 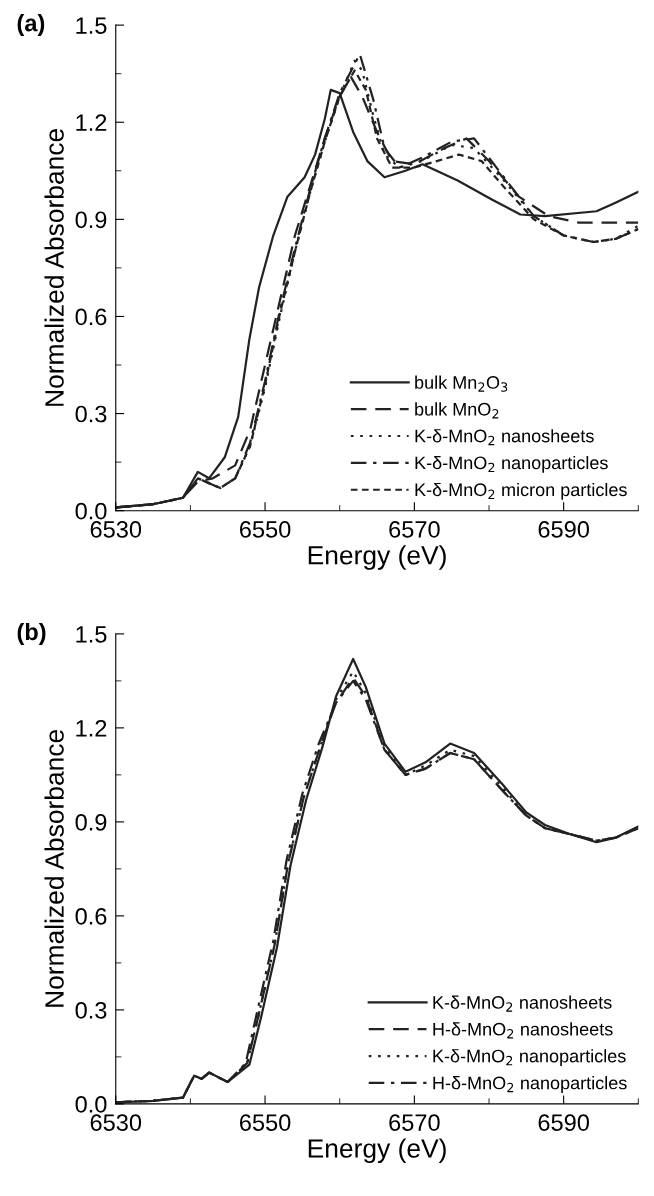 What do you see at coordinates (457, 410) in the screenshot?
I see `legend-label: bulk MnO$_{2}$` at bounding box center [457, 410].